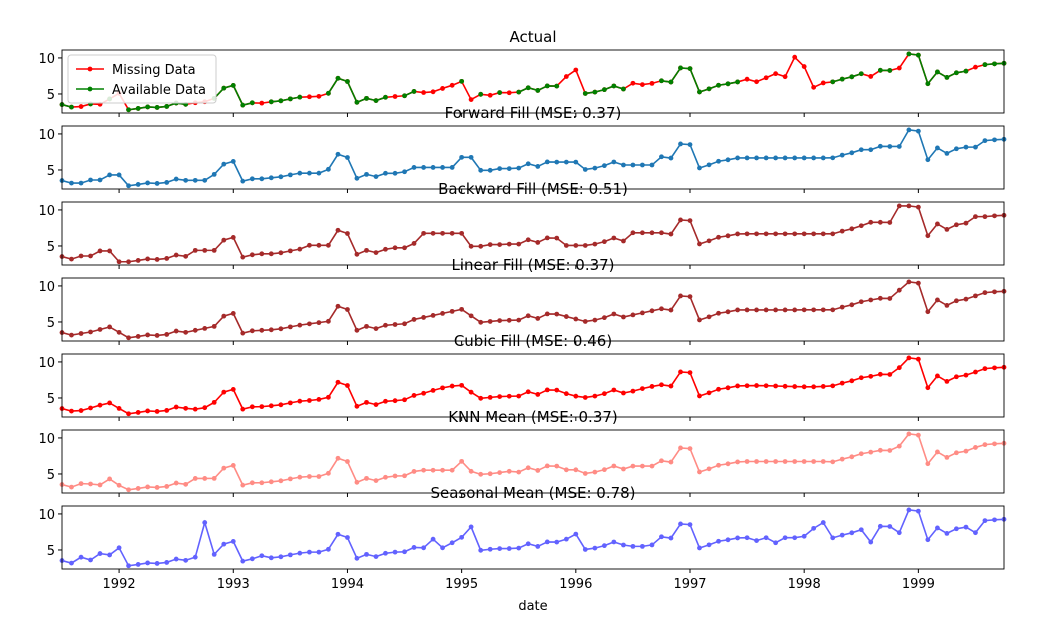 Image resolution: width=1041 pixels, height=626 pixels. What do you see at coordinates (533, 37) in the screenshot?
I see `panel-title: Actual` at bounding box center [533, 37].